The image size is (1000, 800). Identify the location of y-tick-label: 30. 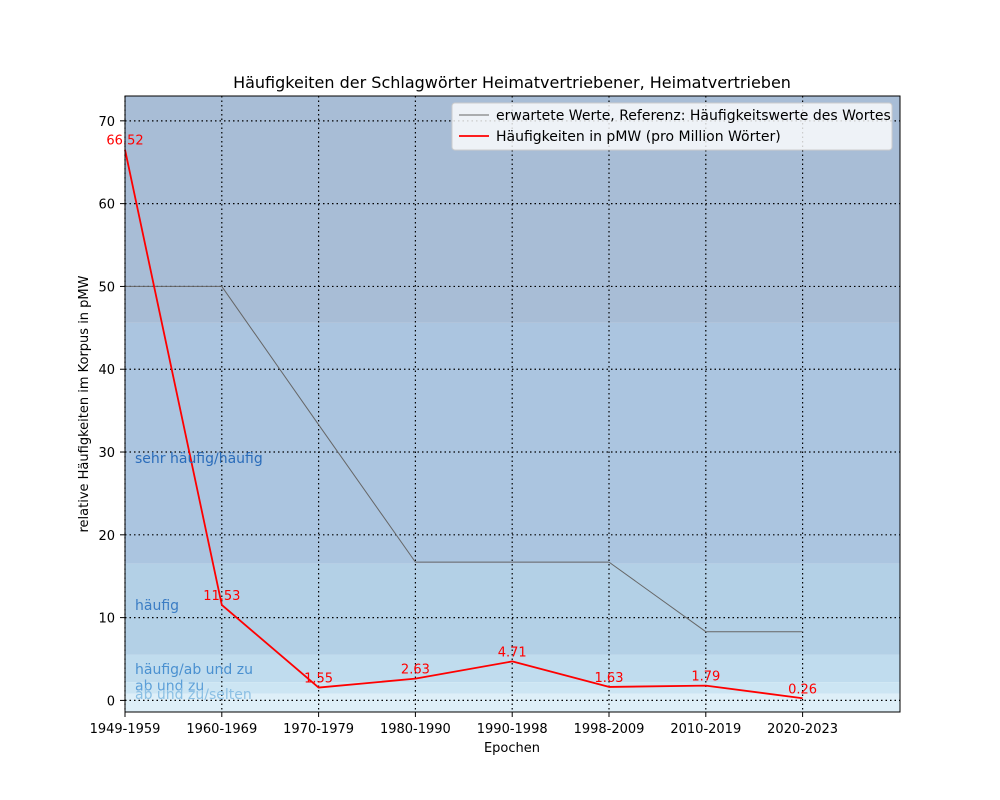
(106, 453).